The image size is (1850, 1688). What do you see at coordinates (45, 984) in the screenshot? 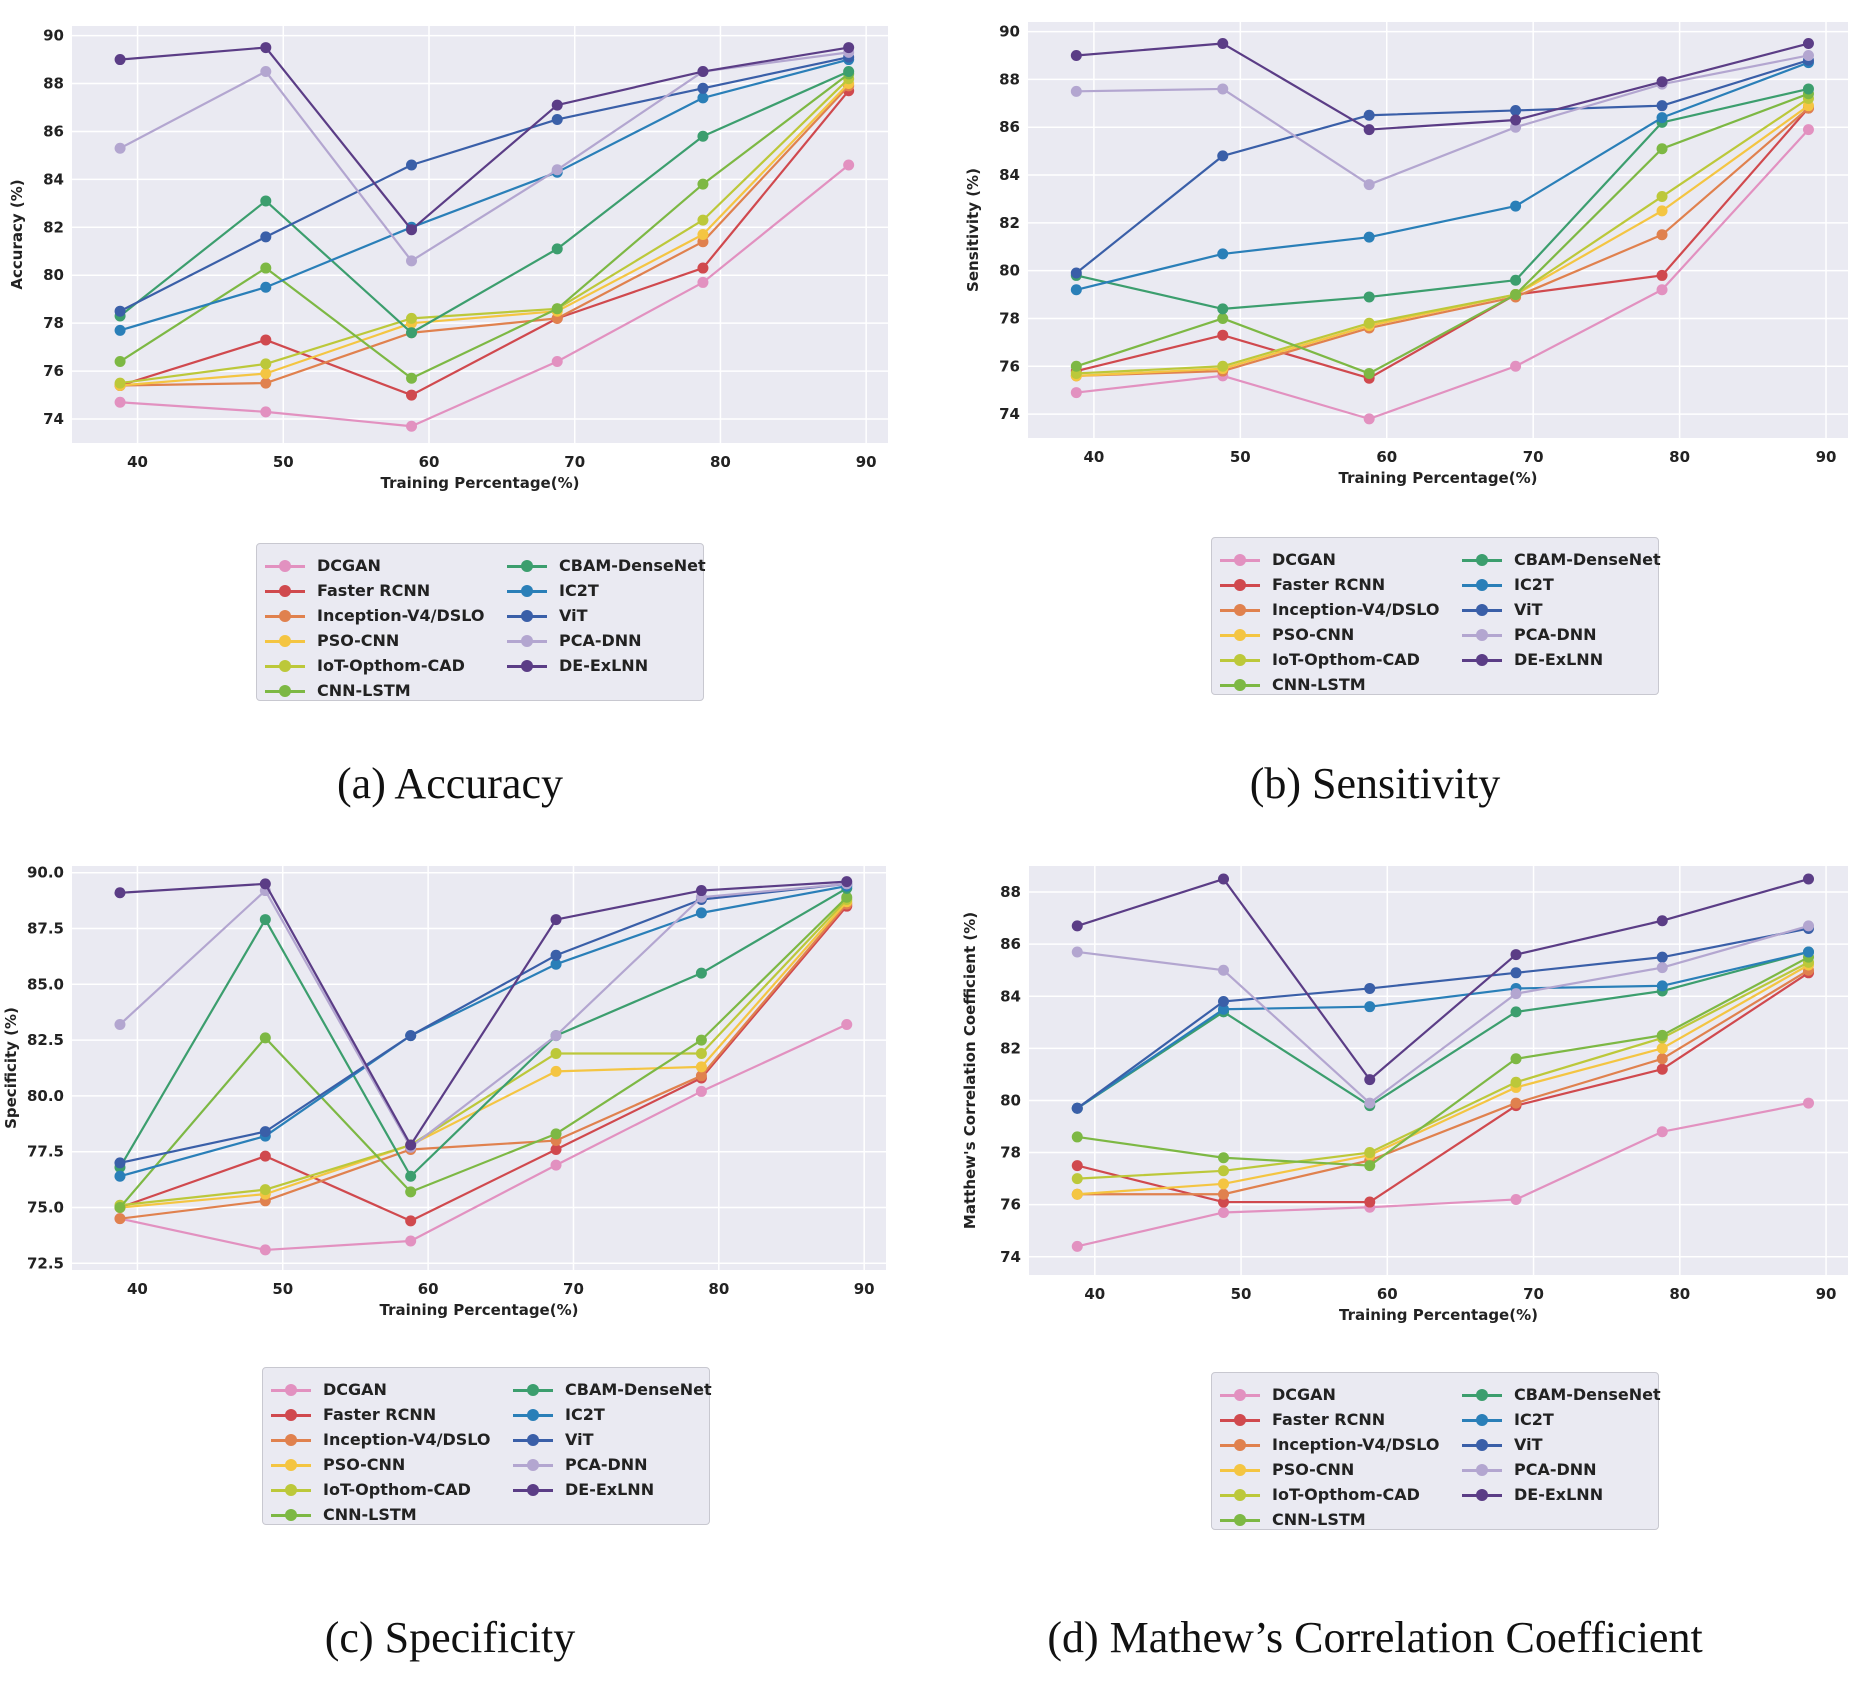
I see `y-tick-label: 85.0` at bounding box center [45, 984].